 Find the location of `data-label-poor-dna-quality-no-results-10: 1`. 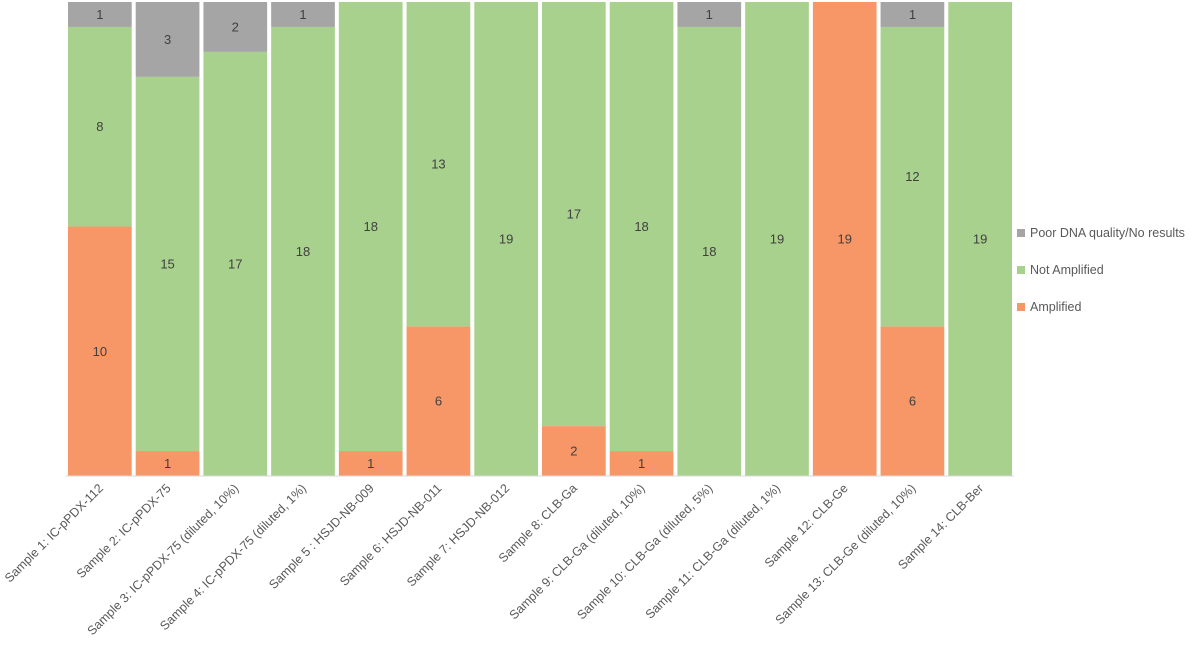

data-label-poor-dna-quality-no-results-10: 1 is located at coordinates (709, 14).